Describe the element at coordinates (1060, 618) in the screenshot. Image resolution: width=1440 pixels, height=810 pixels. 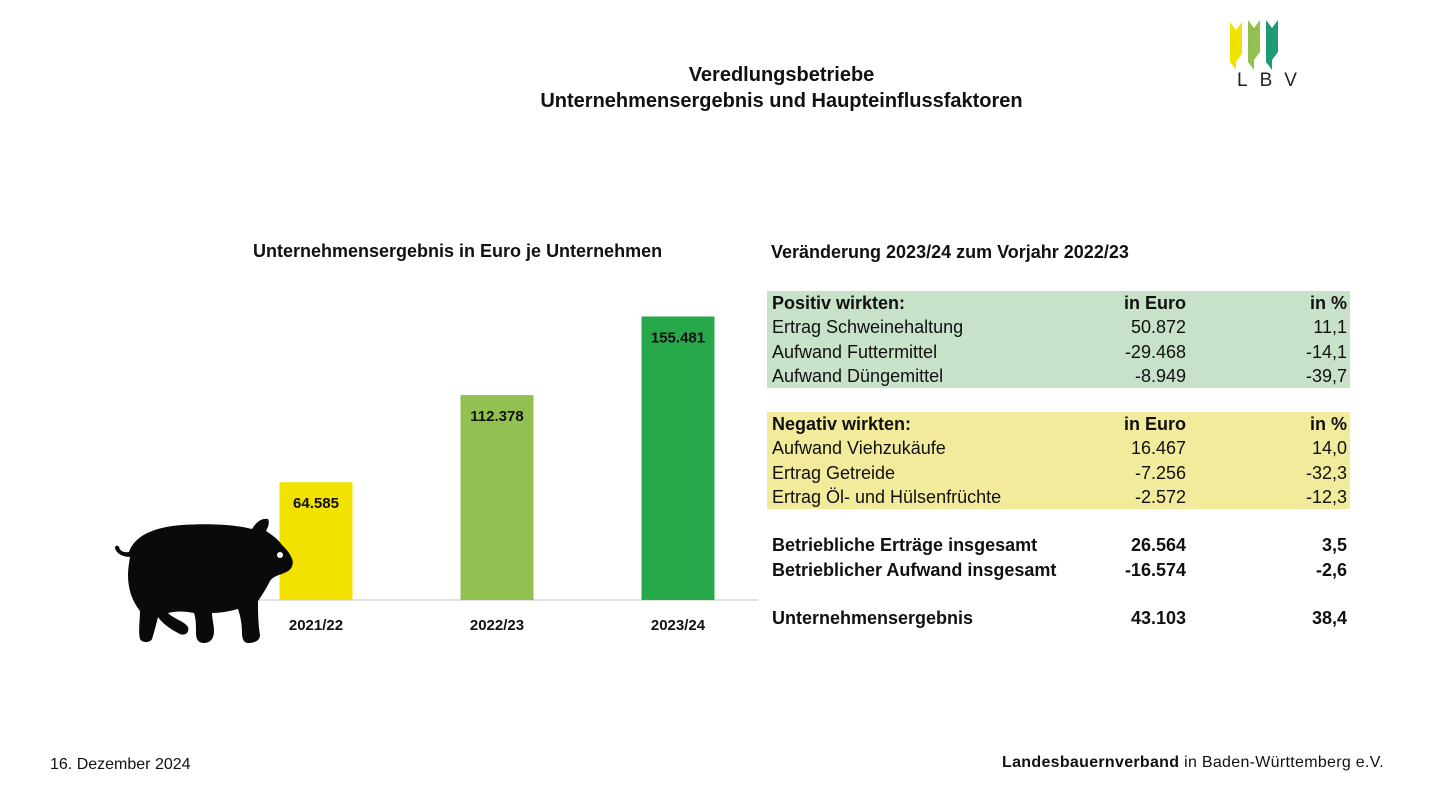
I see `result-row: Unternehmensergebnis 43.103 38,4` at that location.